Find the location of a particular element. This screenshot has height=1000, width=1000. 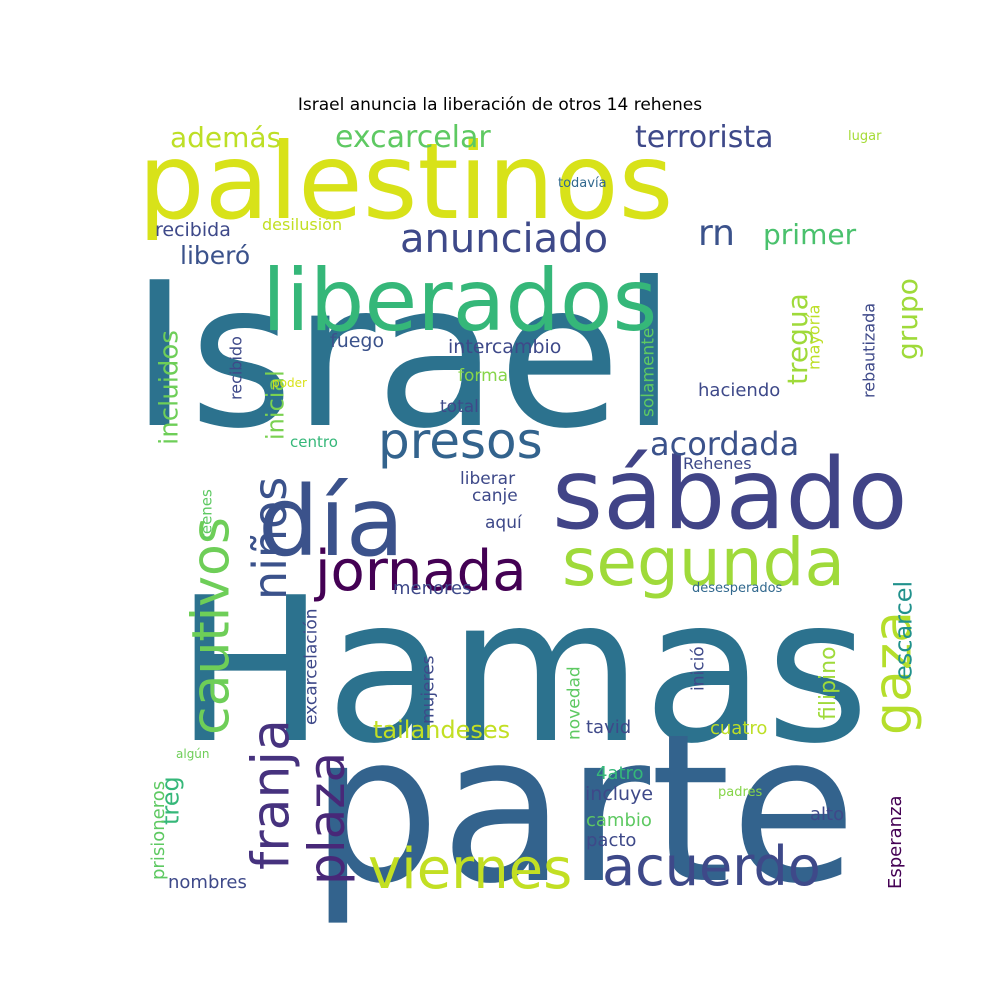

word-incluidos: incluidos is located at coordinates (169, 387).